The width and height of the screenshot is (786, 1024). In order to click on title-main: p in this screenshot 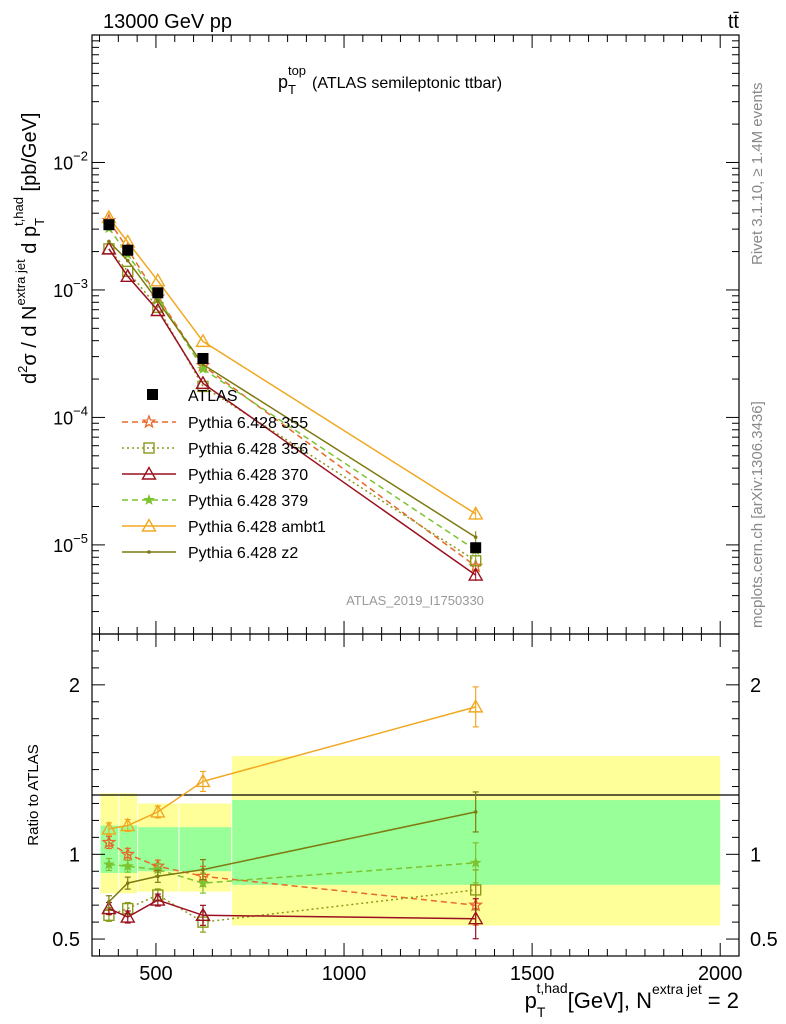, I will do `click(283, 82)`.